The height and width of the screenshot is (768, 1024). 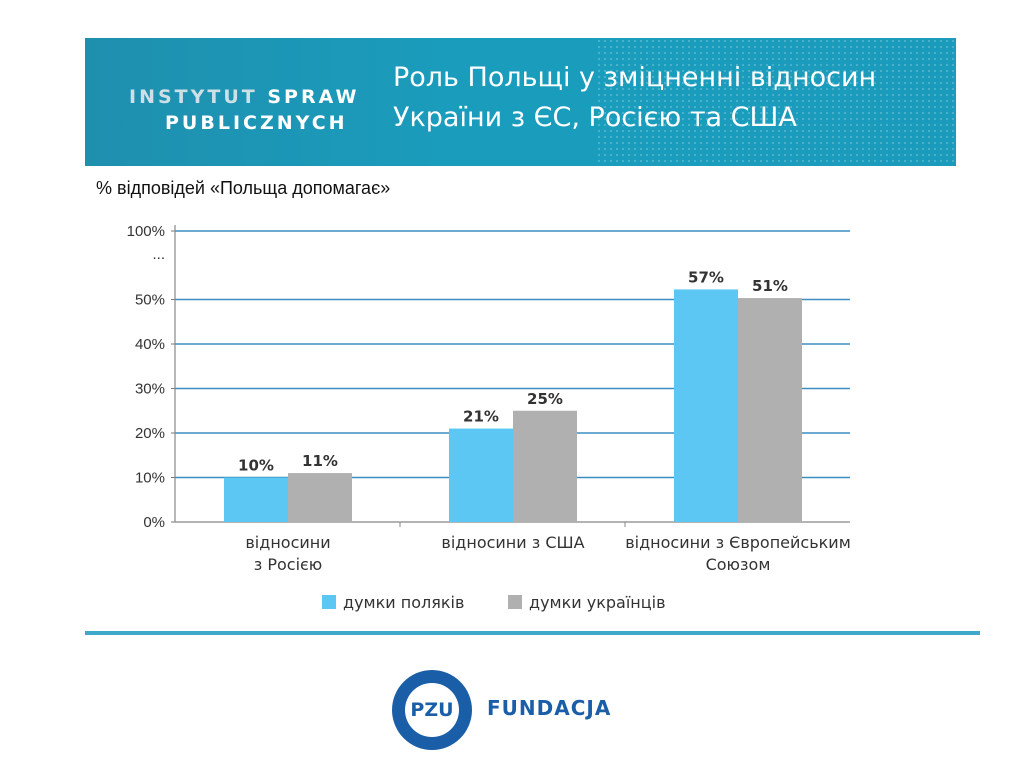 I want to click on data-label: 57%, so click(x=706, y=277).